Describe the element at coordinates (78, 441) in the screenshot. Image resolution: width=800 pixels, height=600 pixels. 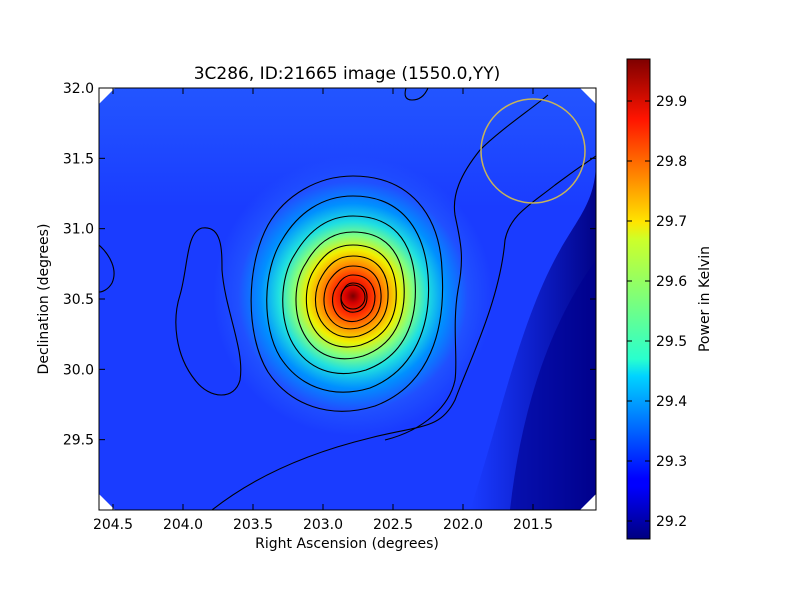
I see `y-tick-label: 29.5` at that location.